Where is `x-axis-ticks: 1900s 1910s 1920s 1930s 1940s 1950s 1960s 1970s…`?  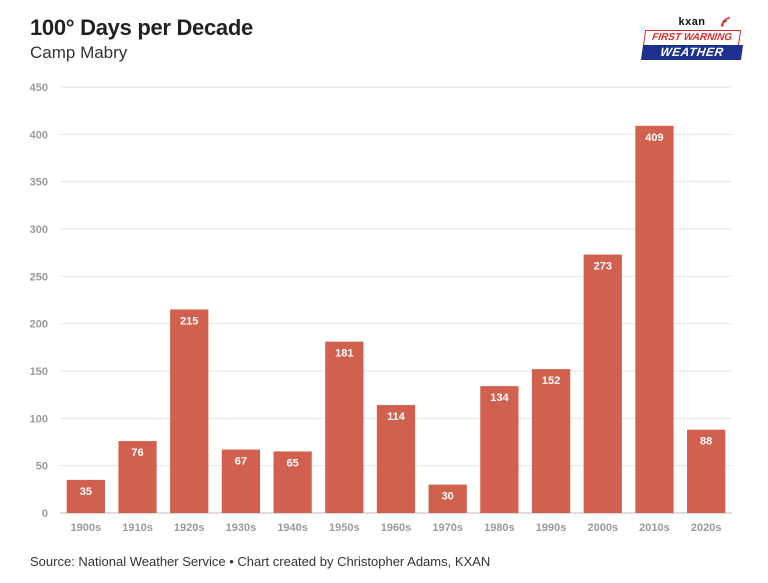
x-axis-ticks: 1900s 1910s 1920s 1930s 1940s 1950s 1960s 1970s… is located at coordinates (396, 528).